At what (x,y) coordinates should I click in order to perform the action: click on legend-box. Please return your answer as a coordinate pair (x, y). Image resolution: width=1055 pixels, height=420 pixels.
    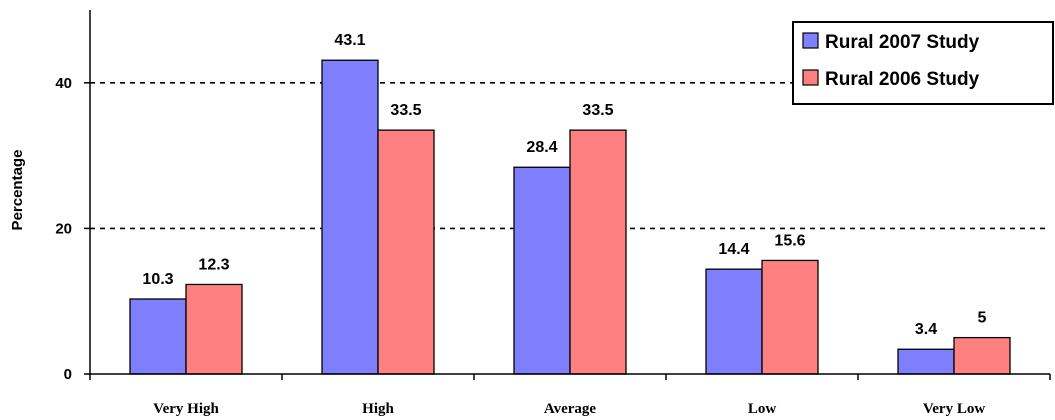
    Looking at the image, I should click on (923, 63).